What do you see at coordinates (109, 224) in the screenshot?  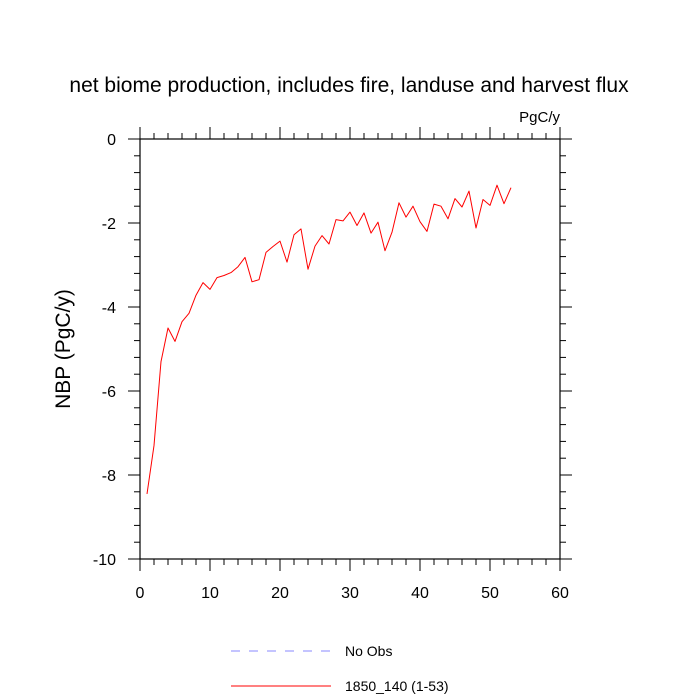 I see `y-tick-label: -2` at bounding box center [109, 224].